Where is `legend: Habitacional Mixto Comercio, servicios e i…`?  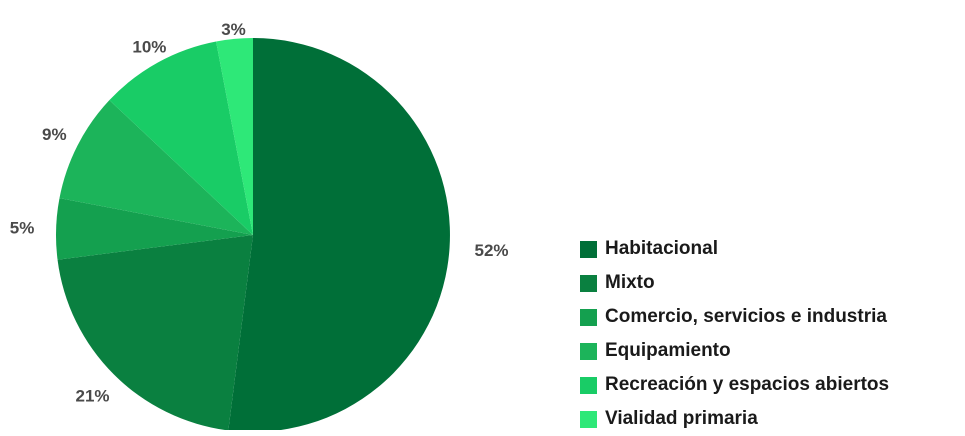
legend: Habitacional Mixto Comercio, servicios e i… is located at coordinates (734, 334).